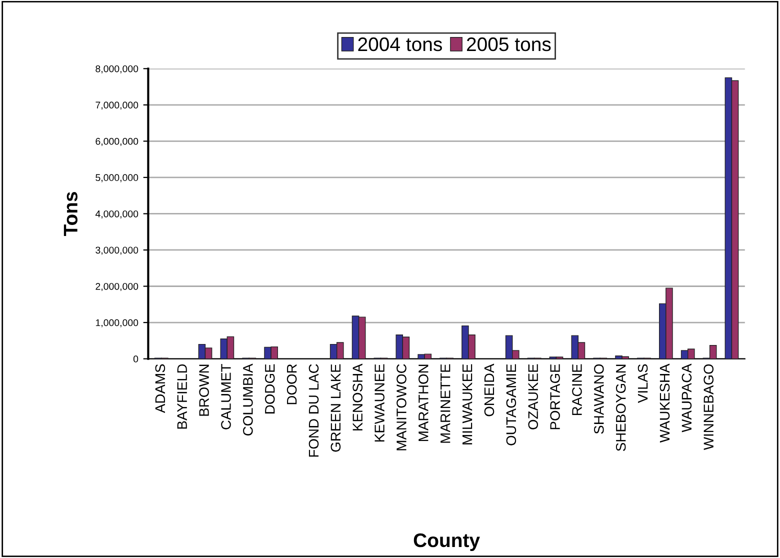 This screenshot has height=558, width=780. What do you see at coordinates (508, 44) in the screenshot?
I see `legend-label: 2005 tons` at bounding box center [508, 44].